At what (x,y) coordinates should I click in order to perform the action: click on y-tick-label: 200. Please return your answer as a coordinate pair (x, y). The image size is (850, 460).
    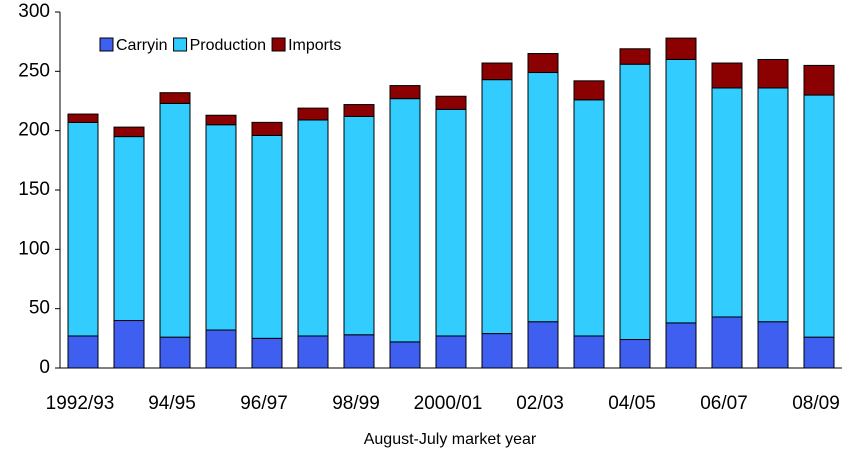
    Looking at the image, I should click on (34, 130).